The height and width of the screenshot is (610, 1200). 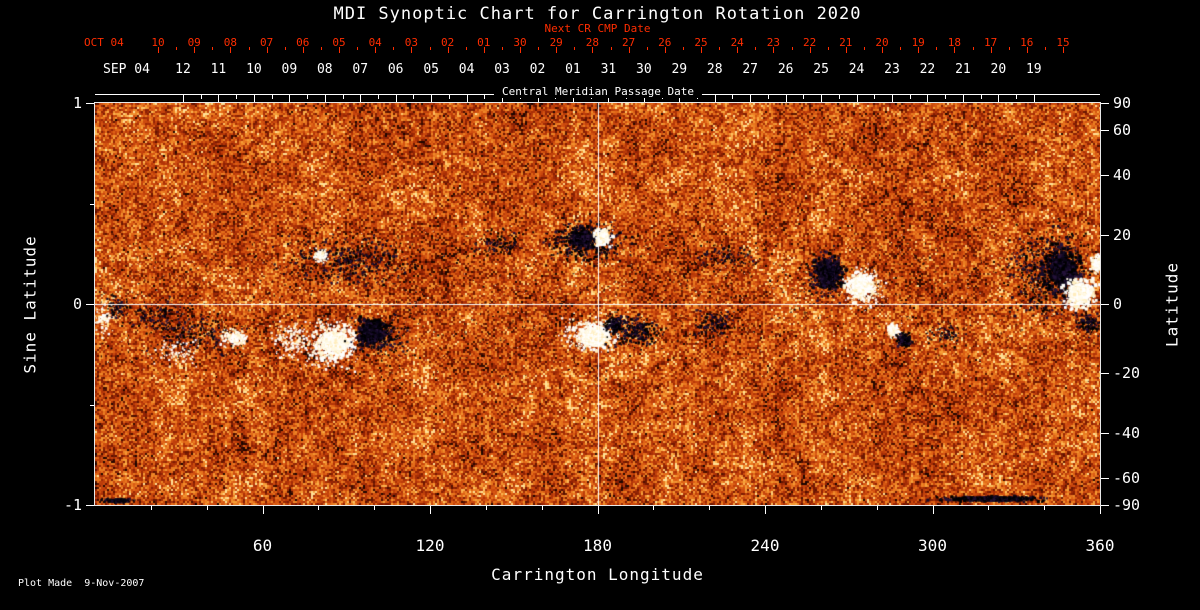 What do you see at coordinates (77, 304) in the screenshot?
I see `y-left-tick-label: 0` at bounding box center [77, 304].